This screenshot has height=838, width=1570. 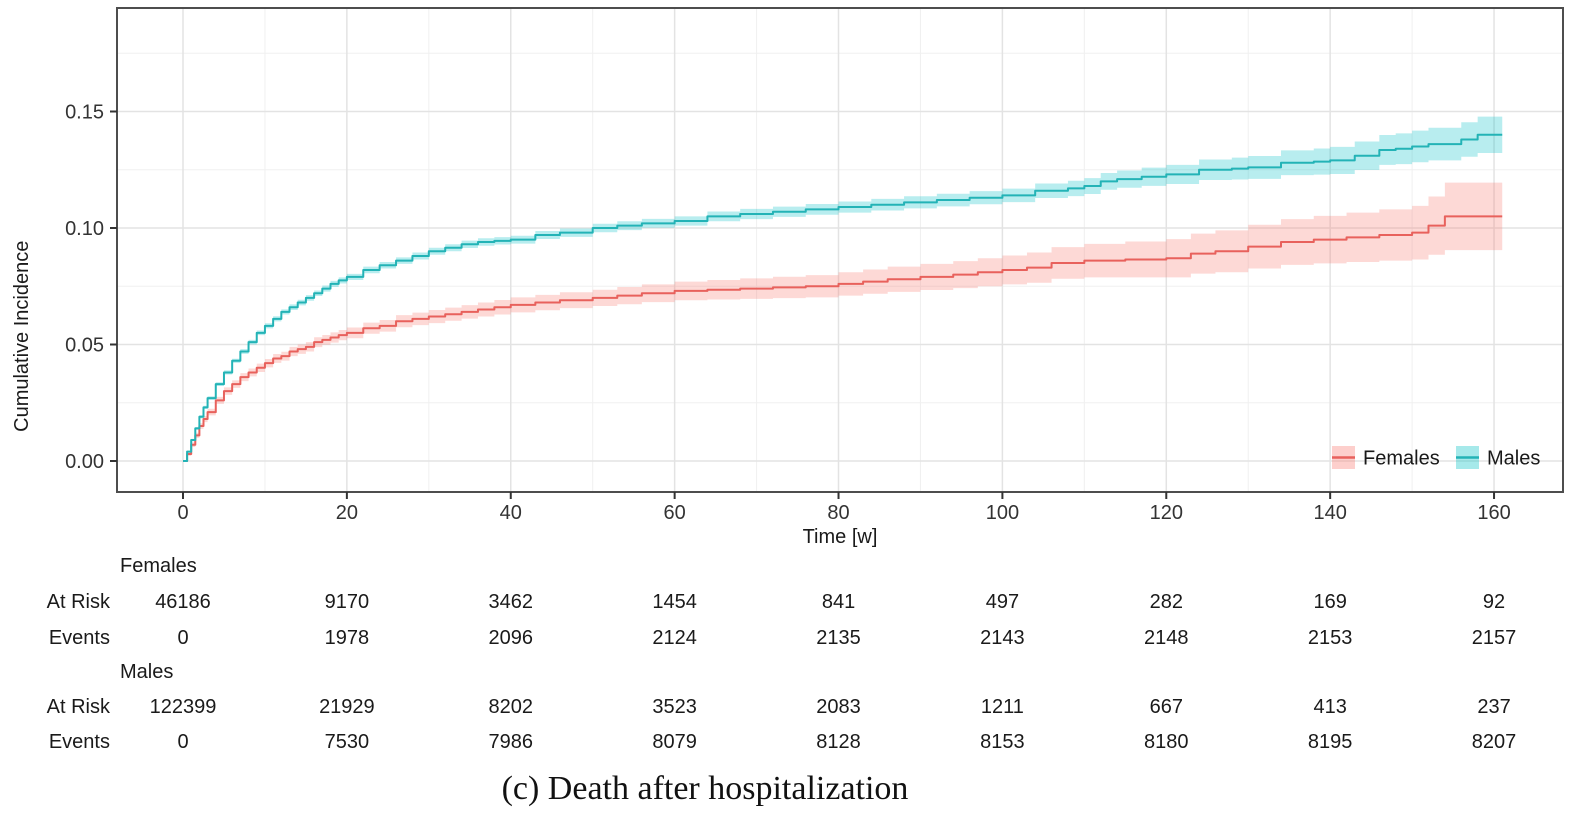 What do you see at coordinates (22, 336) in the screenshot?
I see `y-axis-title: Cumulative Incidence` at bounding box center [22, 336].